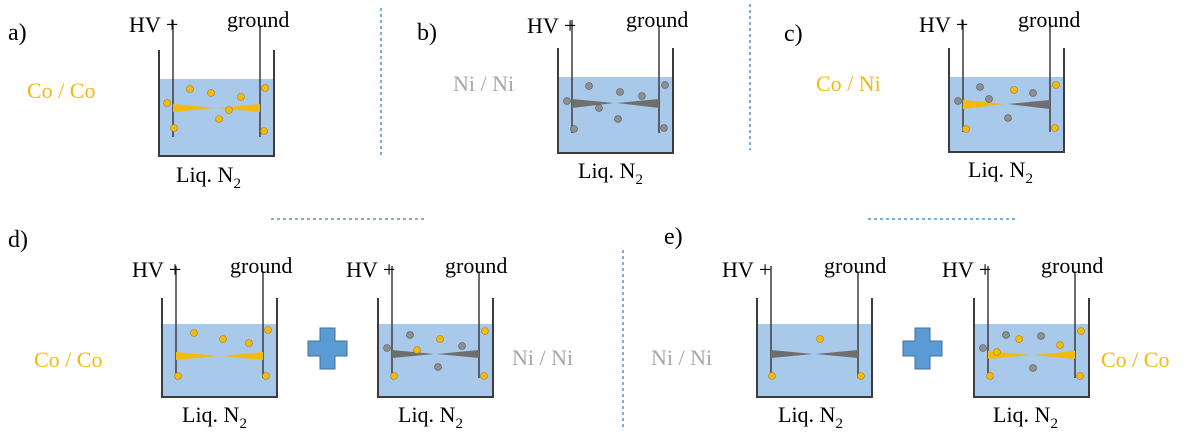  I want to click on cell-a: HV + ground Liq. N2, so click(209, 99).